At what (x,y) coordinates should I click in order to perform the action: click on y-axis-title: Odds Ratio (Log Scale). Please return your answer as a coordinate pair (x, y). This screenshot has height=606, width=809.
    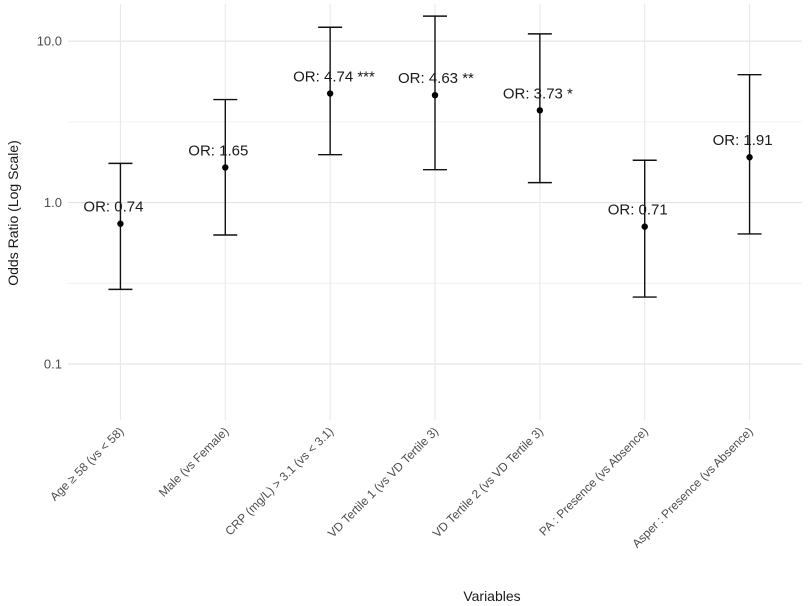
    Looking at the image, I should click on (13, 213).